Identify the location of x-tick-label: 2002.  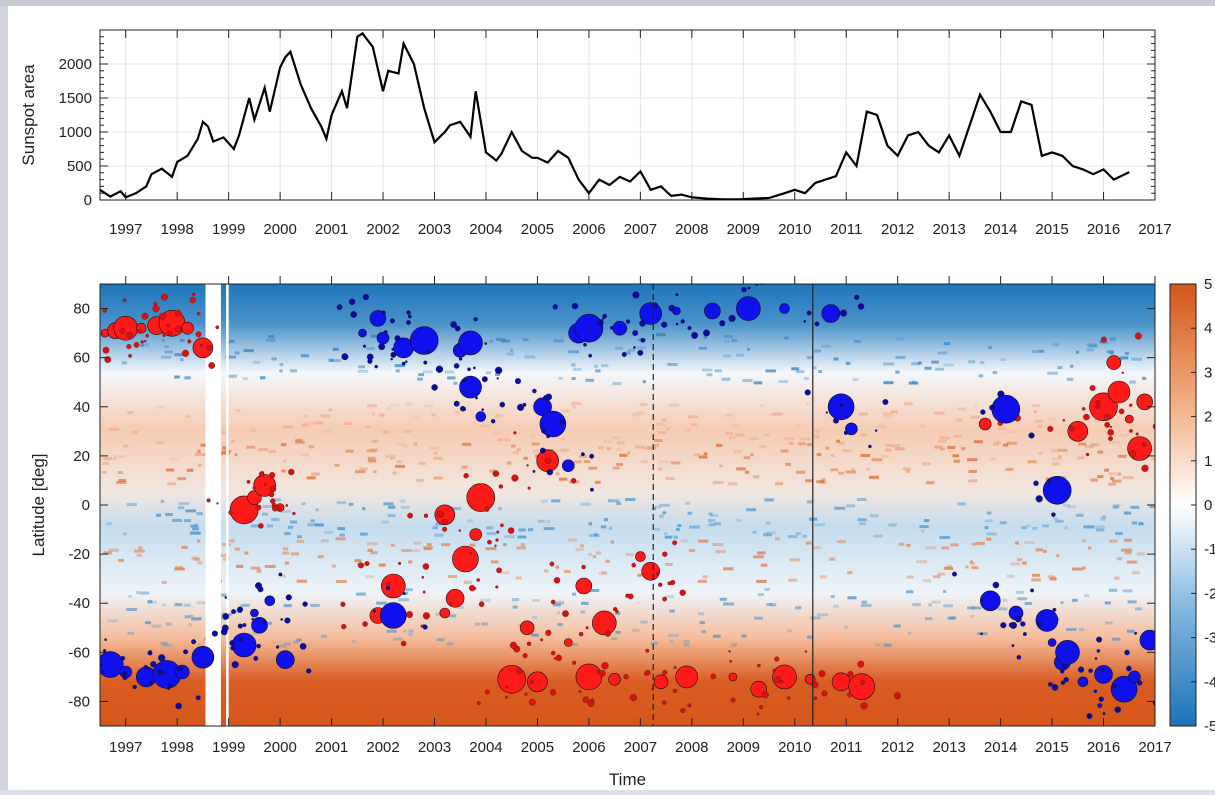
(382, 747).